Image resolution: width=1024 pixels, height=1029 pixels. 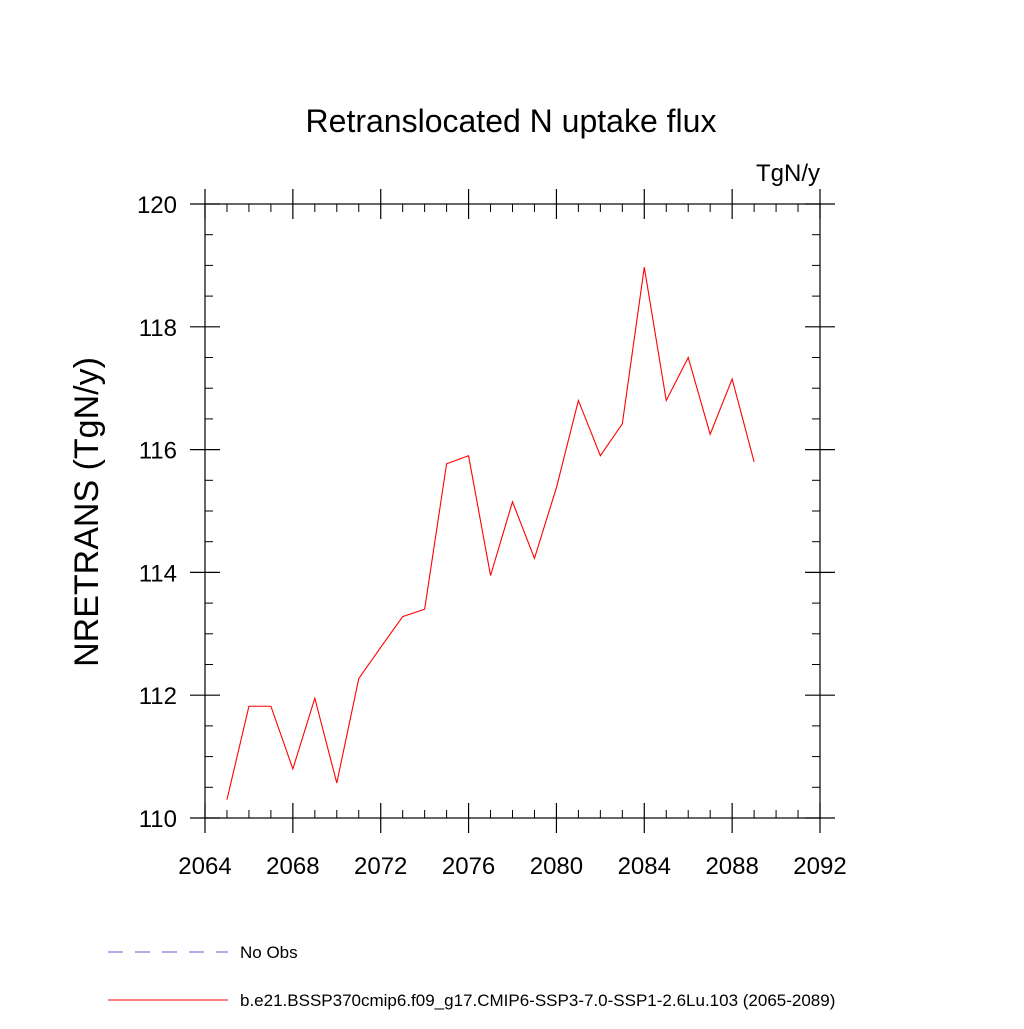 What do you see at coordinates (158, 819) in the screenshot?
I see `y-tick-label: 110` at bounding box center [158, 819].